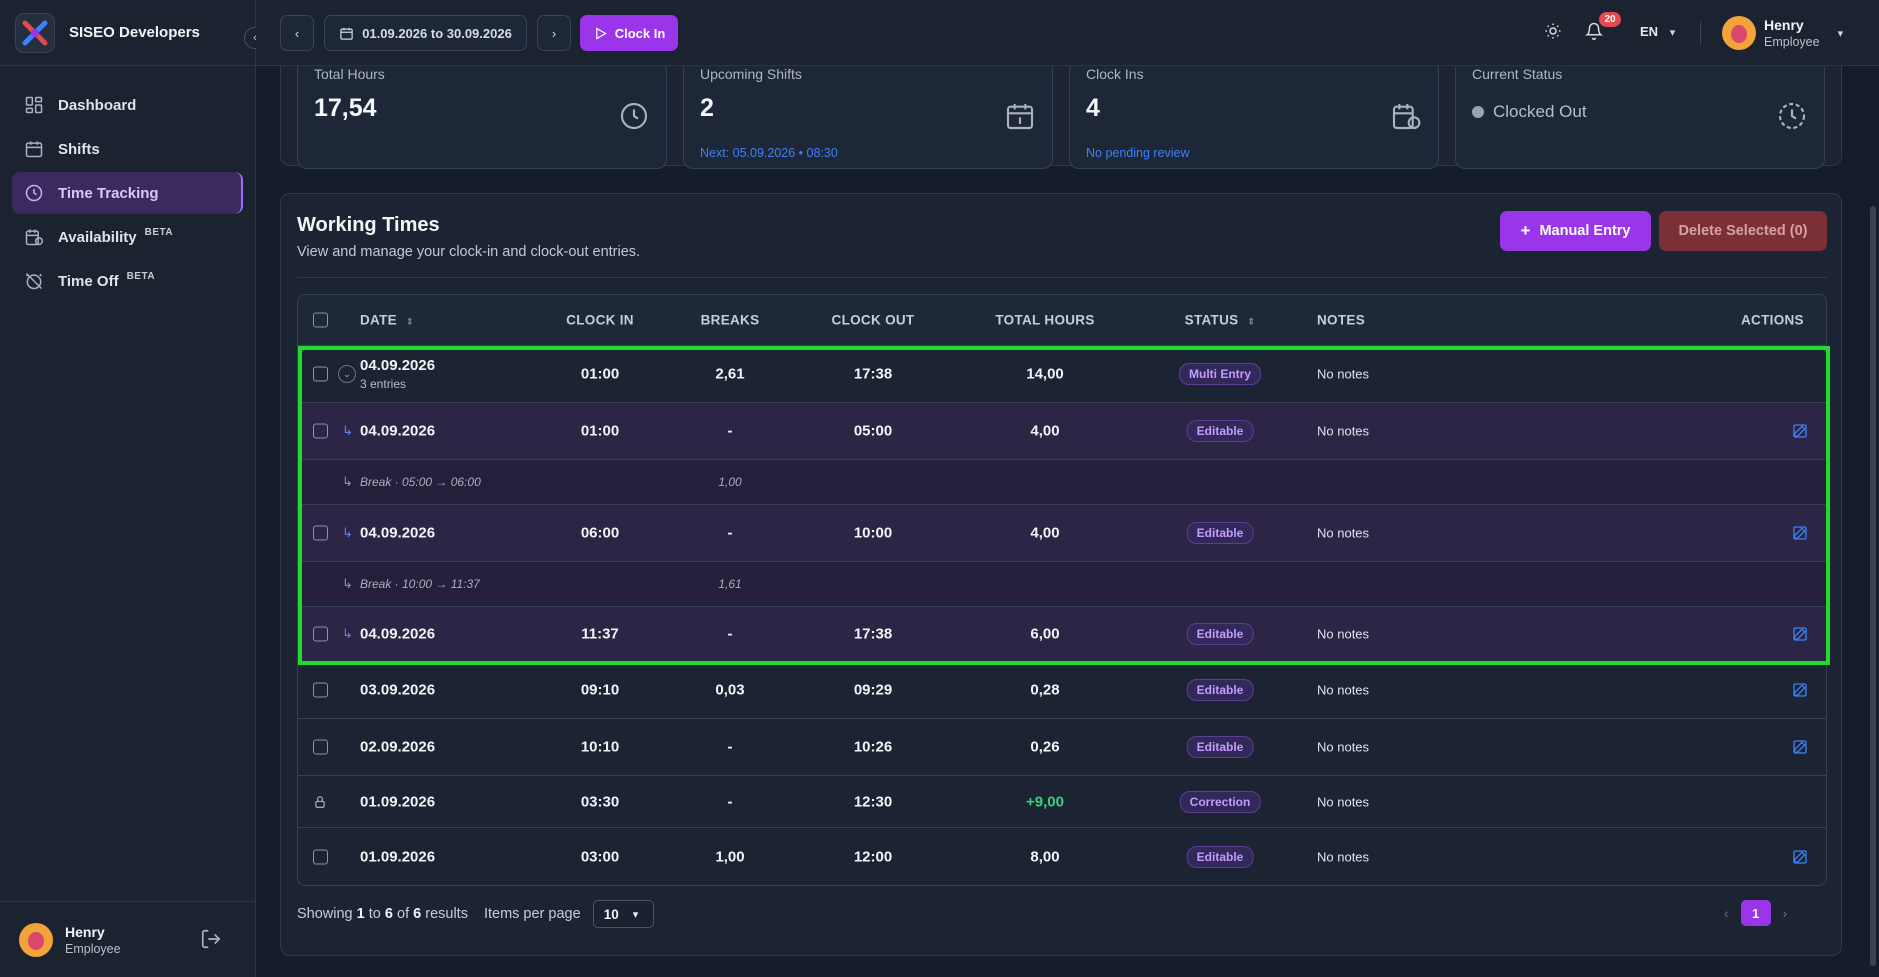 This screenshot has height=977, width=1879. Describe the element at coordinates (403, 914) in the screenshot. I see `of-label: of` at that location.